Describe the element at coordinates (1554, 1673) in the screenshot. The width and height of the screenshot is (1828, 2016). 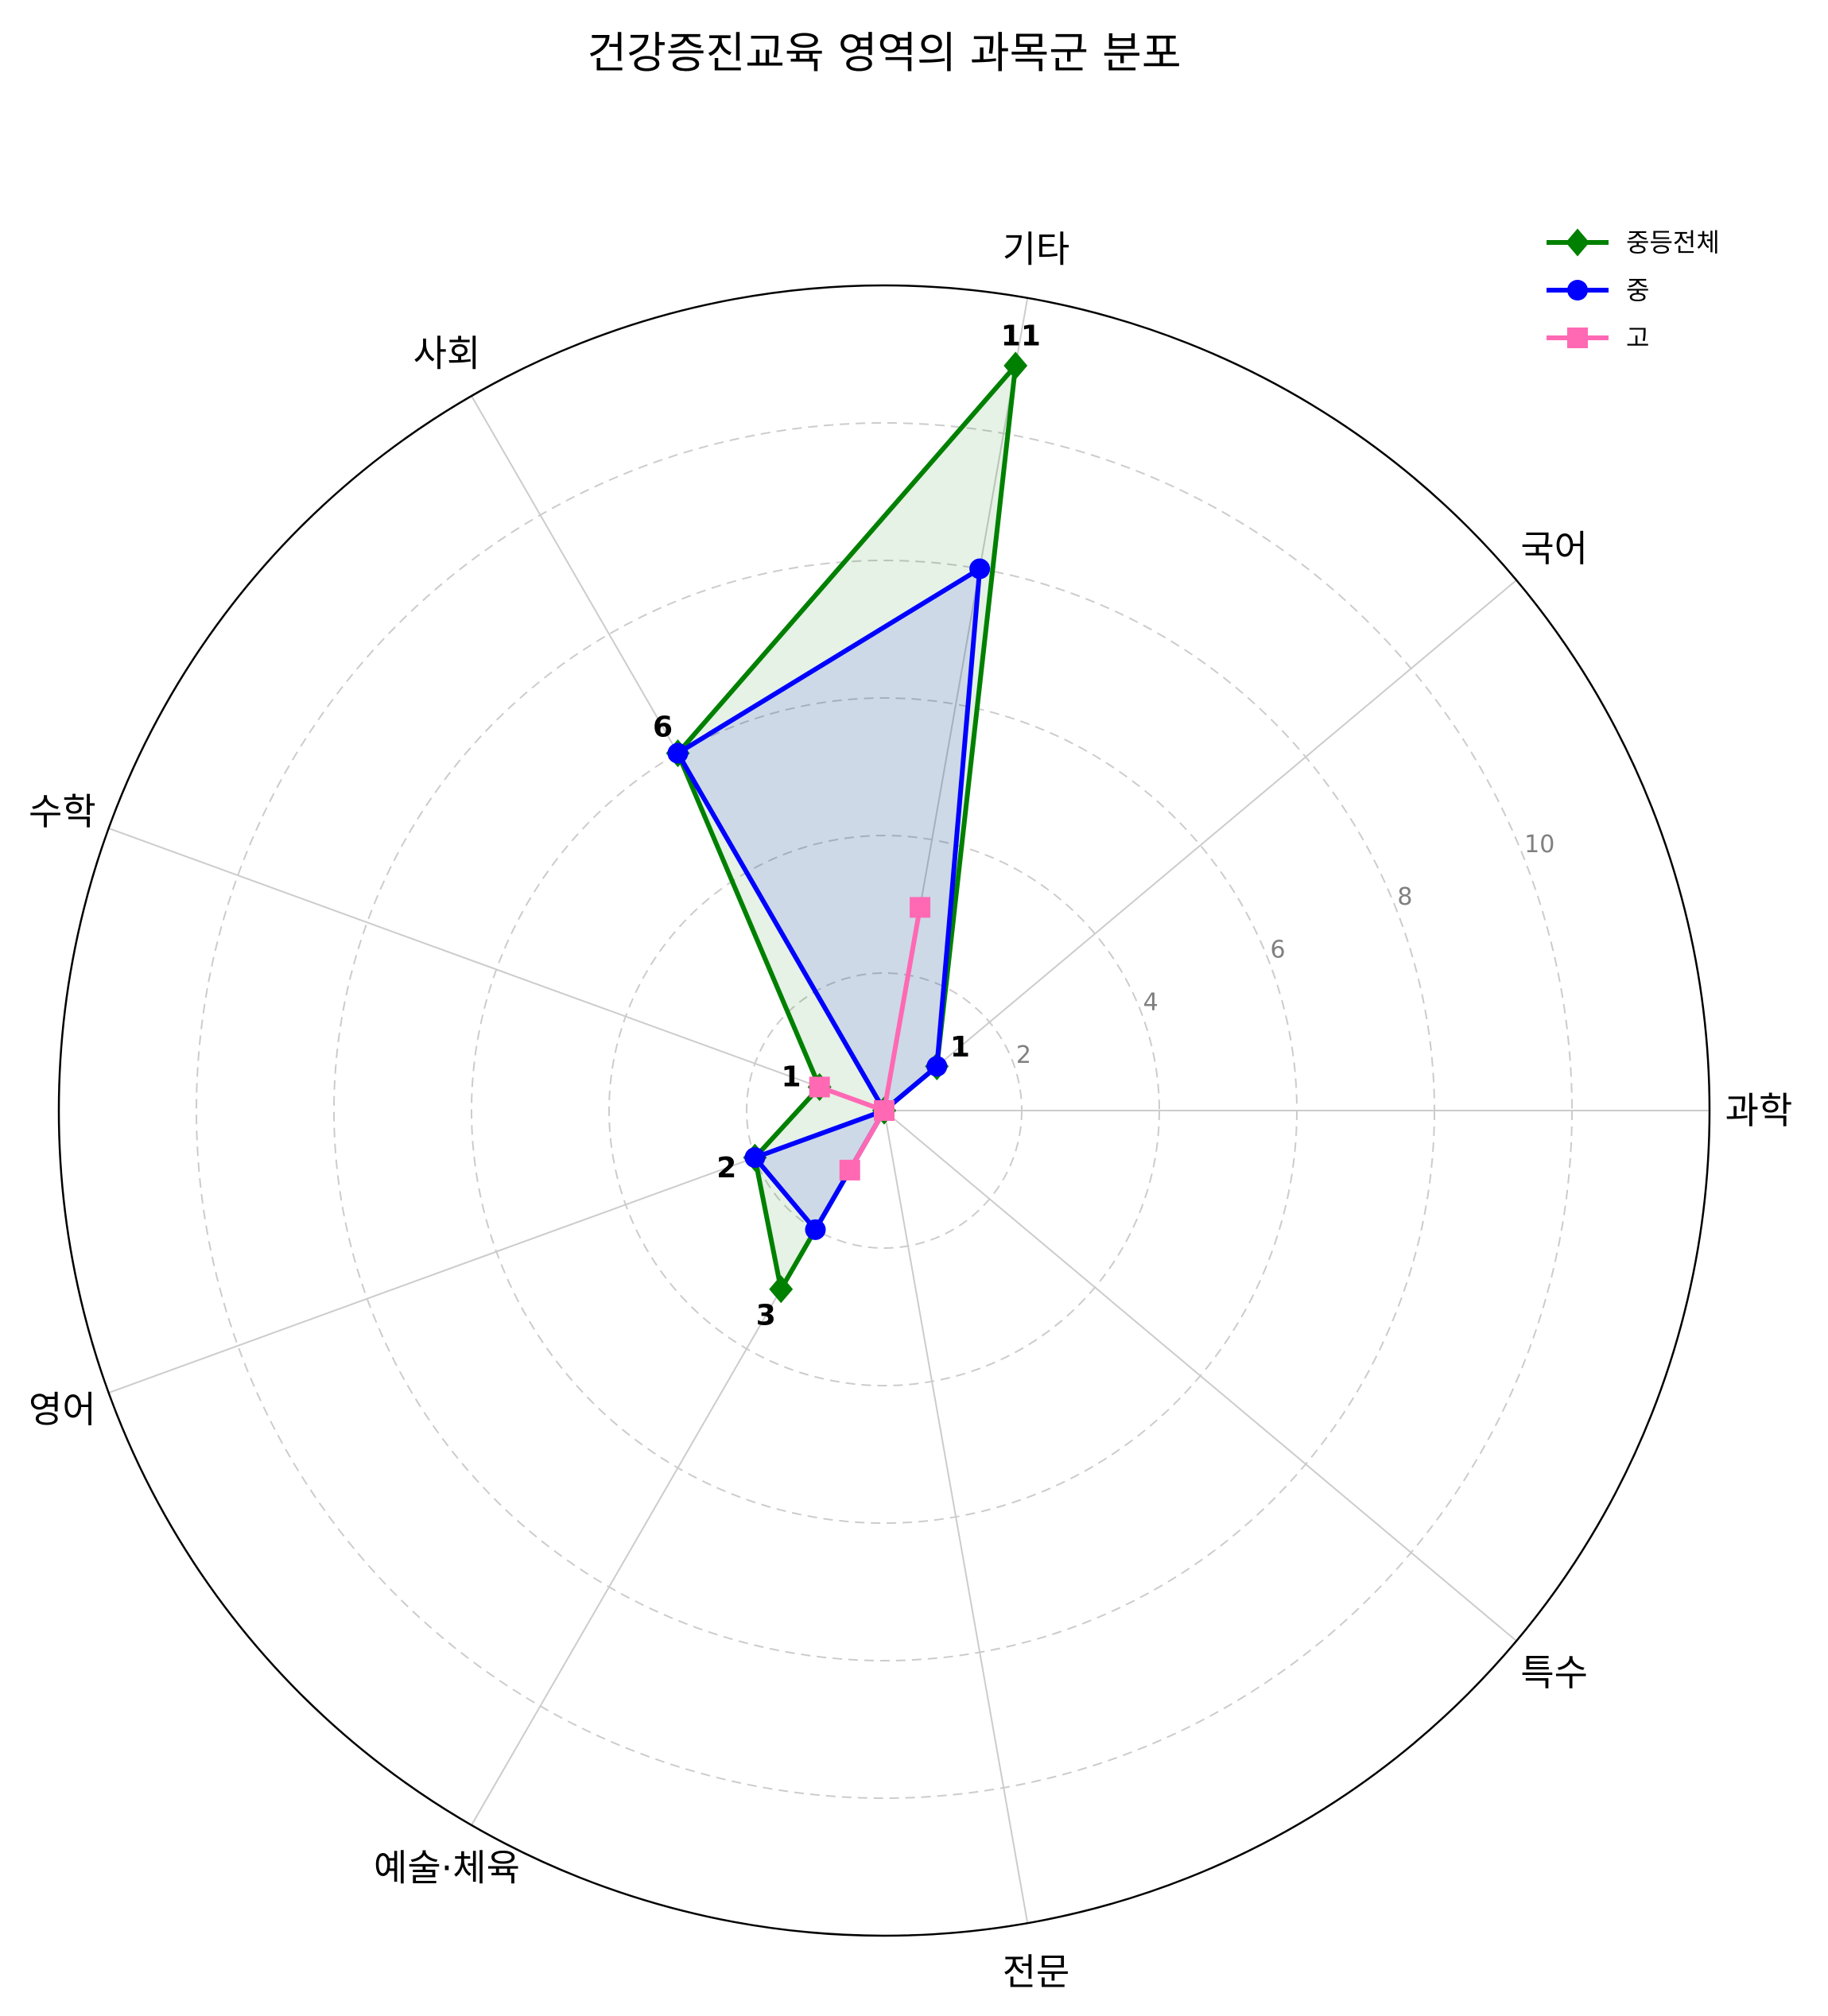
I see `category-label: 특수` at that location.